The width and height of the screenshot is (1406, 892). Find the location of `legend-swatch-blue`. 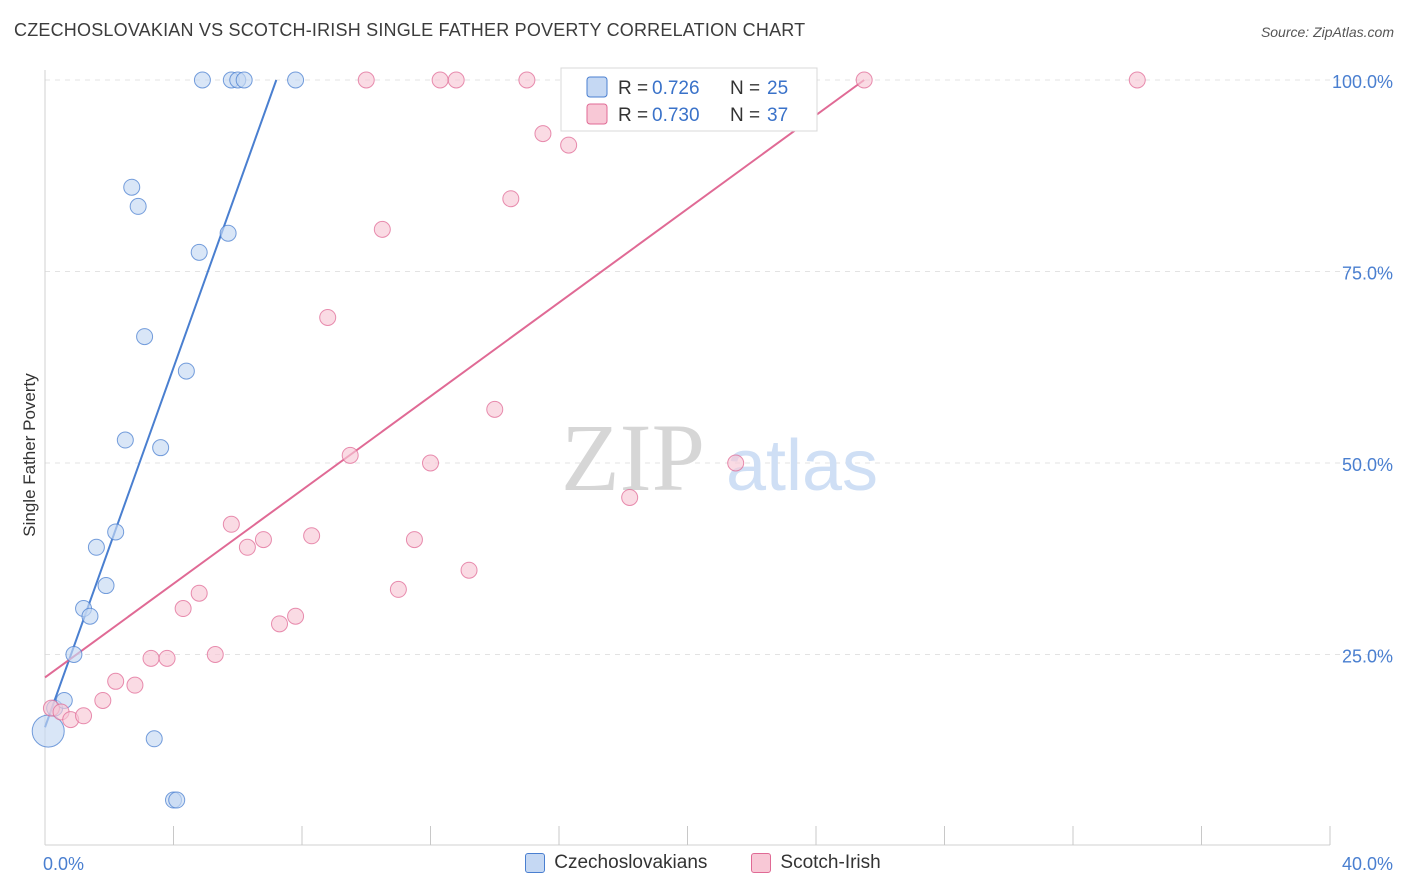

legend-swatch-blue is located at coordinates (535, 863).